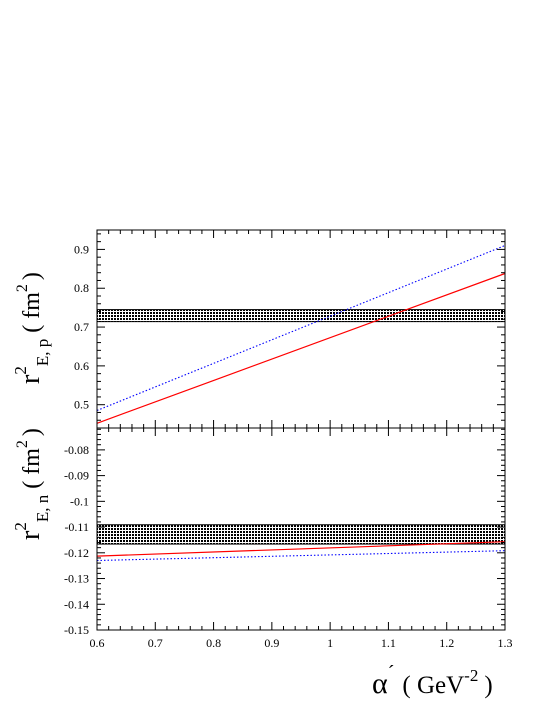 This screenshot has width=545, height=705. What do you see at coordinates (32, 312) in the screenshot?
I see `top-ylabel-unit: ( fm` at bounding box center [32, 312].